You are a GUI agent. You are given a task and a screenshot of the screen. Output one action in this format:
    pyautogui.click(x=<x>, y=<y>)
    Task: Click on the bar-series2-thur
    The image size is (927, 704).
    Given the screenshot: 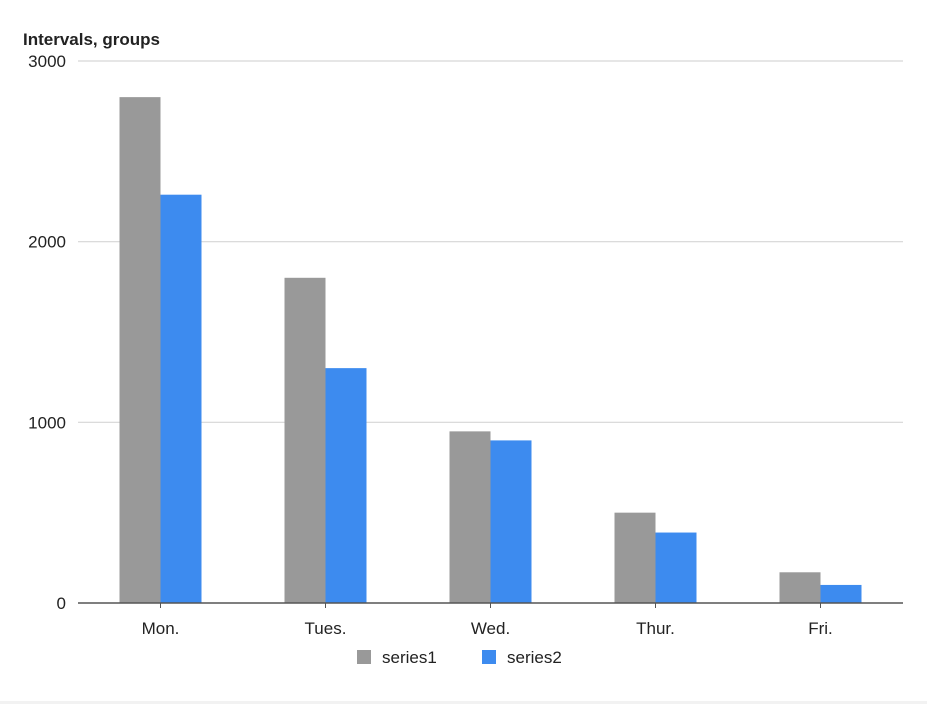 What is the action you would take?
    pyautogui.click(x=676, y=567)
    